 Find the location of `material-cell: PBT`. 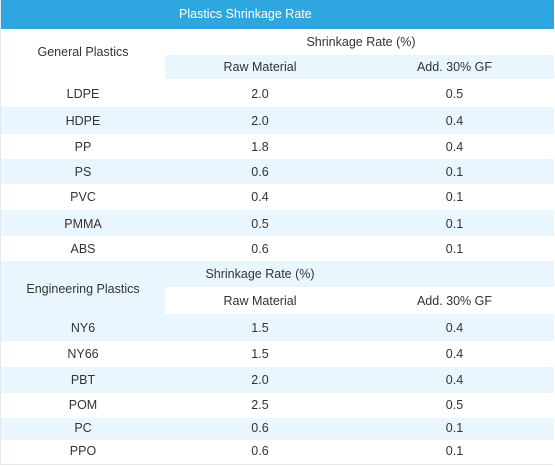

material-cell: PBT is located at coordinates (83, 380).